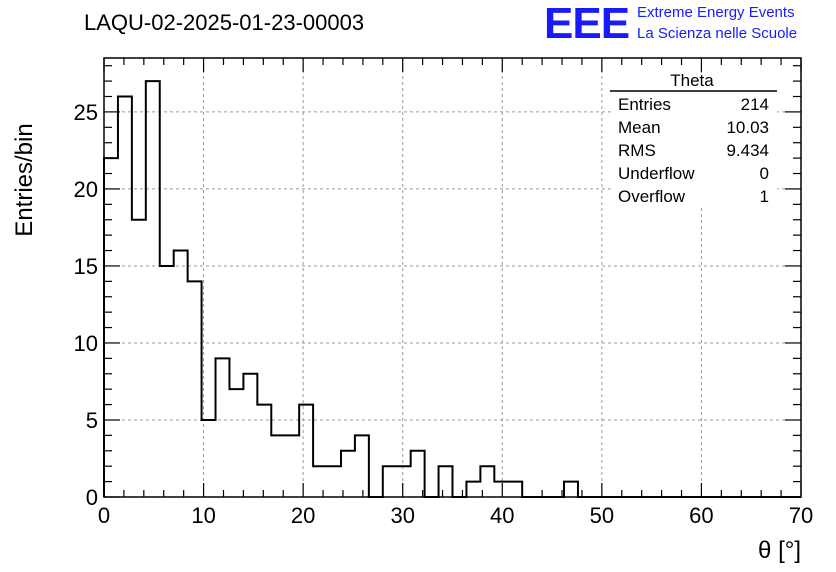 This screenshot has height=572, width=836. What do you see at coordinates (86, 266) in the screenshot?
I see `y-tick-label: 15` at bounding box center [86, 266].